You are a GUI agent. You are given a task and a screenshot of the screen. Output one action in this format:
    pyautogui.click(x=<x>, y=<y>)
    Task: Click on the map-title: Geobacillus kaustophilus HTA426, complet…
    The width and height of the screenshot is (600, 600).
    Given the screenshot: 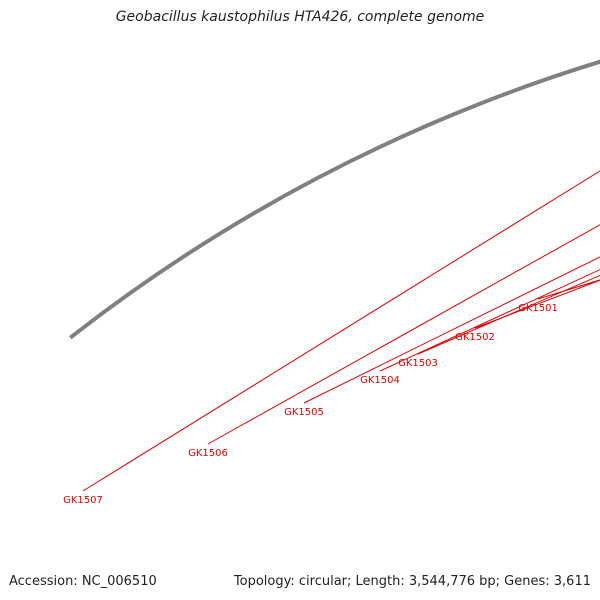 What is the action you would take?
    pyautogui.click(x=300, y=17)
    